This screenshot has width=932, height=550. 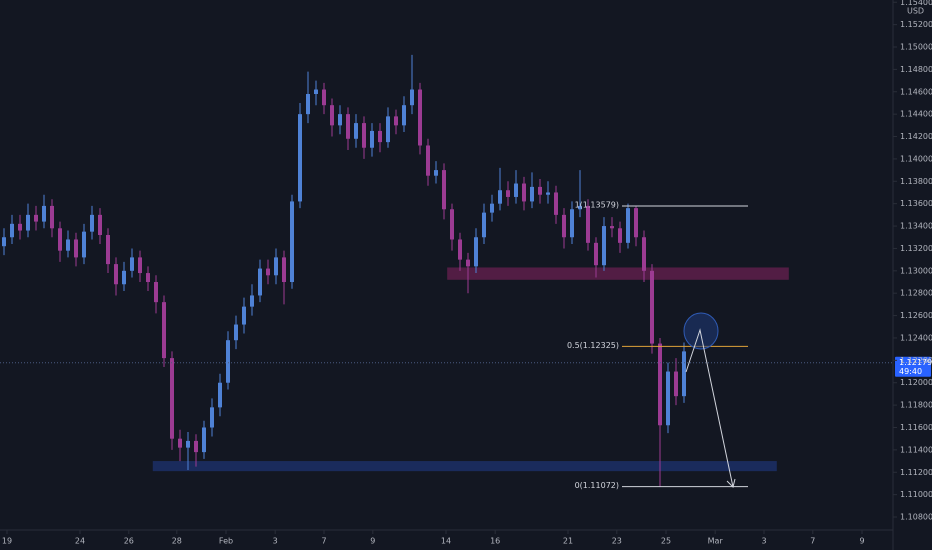 What do you see at coordinates (916, 91) in the screenshot?
I see `y-tick-label: 1.14600` at bounding box center [916, 91].